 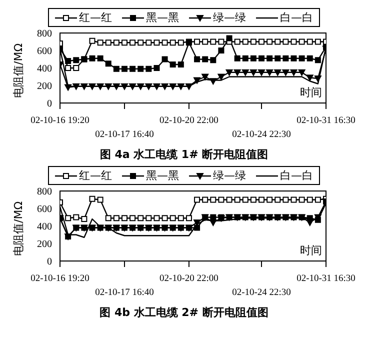 What do you see at coordinates (184, 312) in the screenshot?
I see `text: 图 4b 水工电缆 2# 断开电阻值图` at bounding box center [184, 312].